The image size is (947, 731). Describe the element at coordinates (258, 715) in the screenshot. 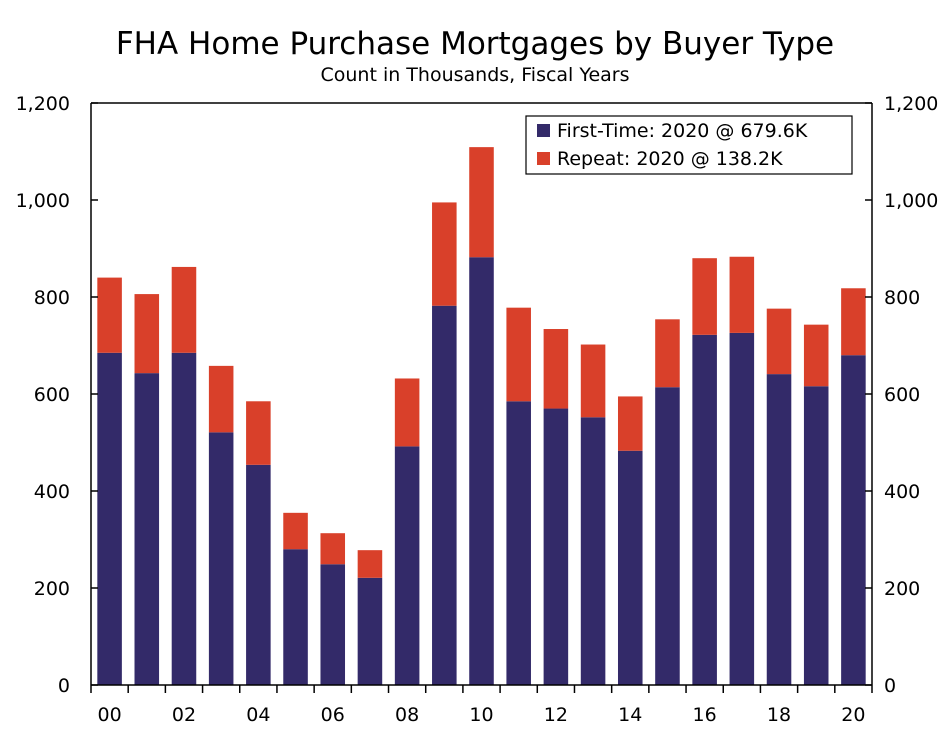

I see `x-tick-label: 04` at that location.